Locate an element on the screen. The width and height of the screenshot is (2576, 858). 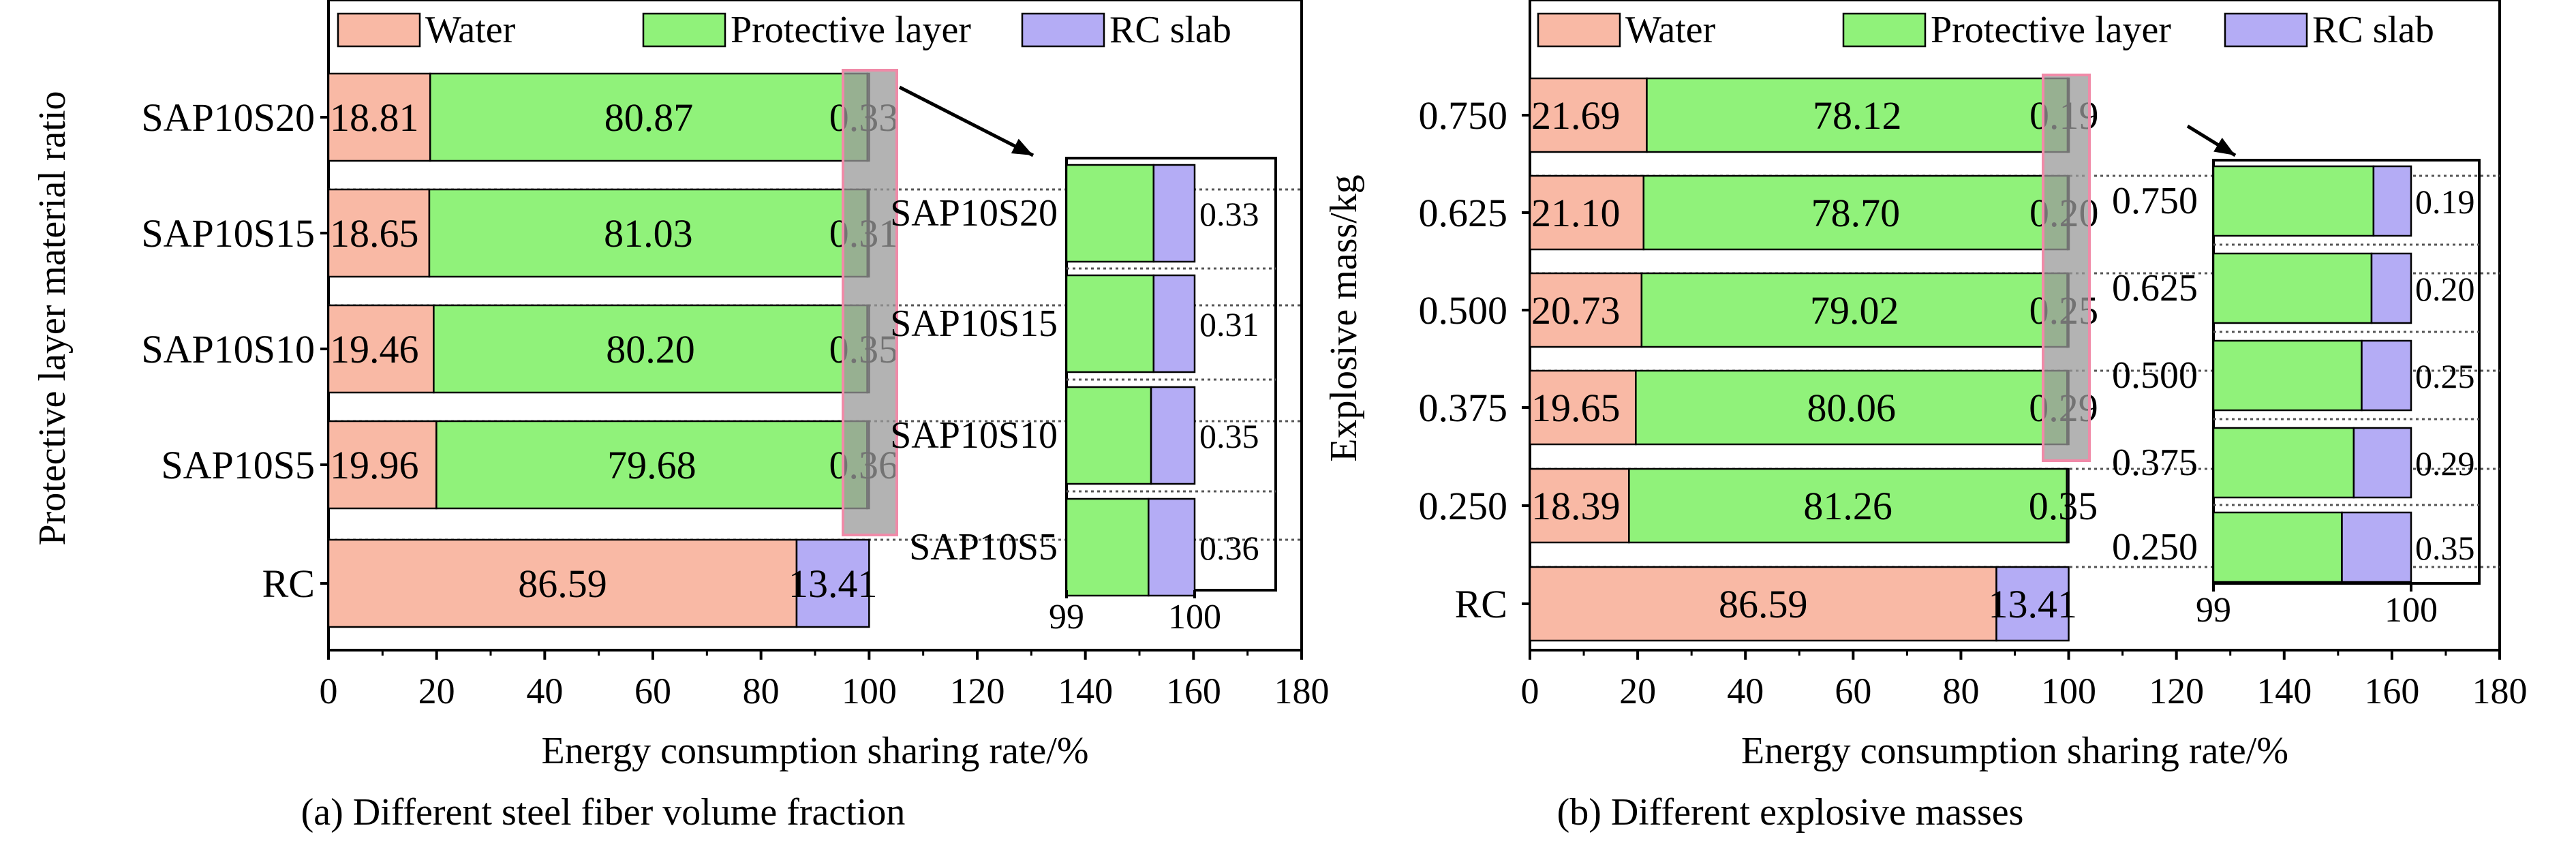
legend-label-protective: Protective layer is located at coordinates (2051, 30).